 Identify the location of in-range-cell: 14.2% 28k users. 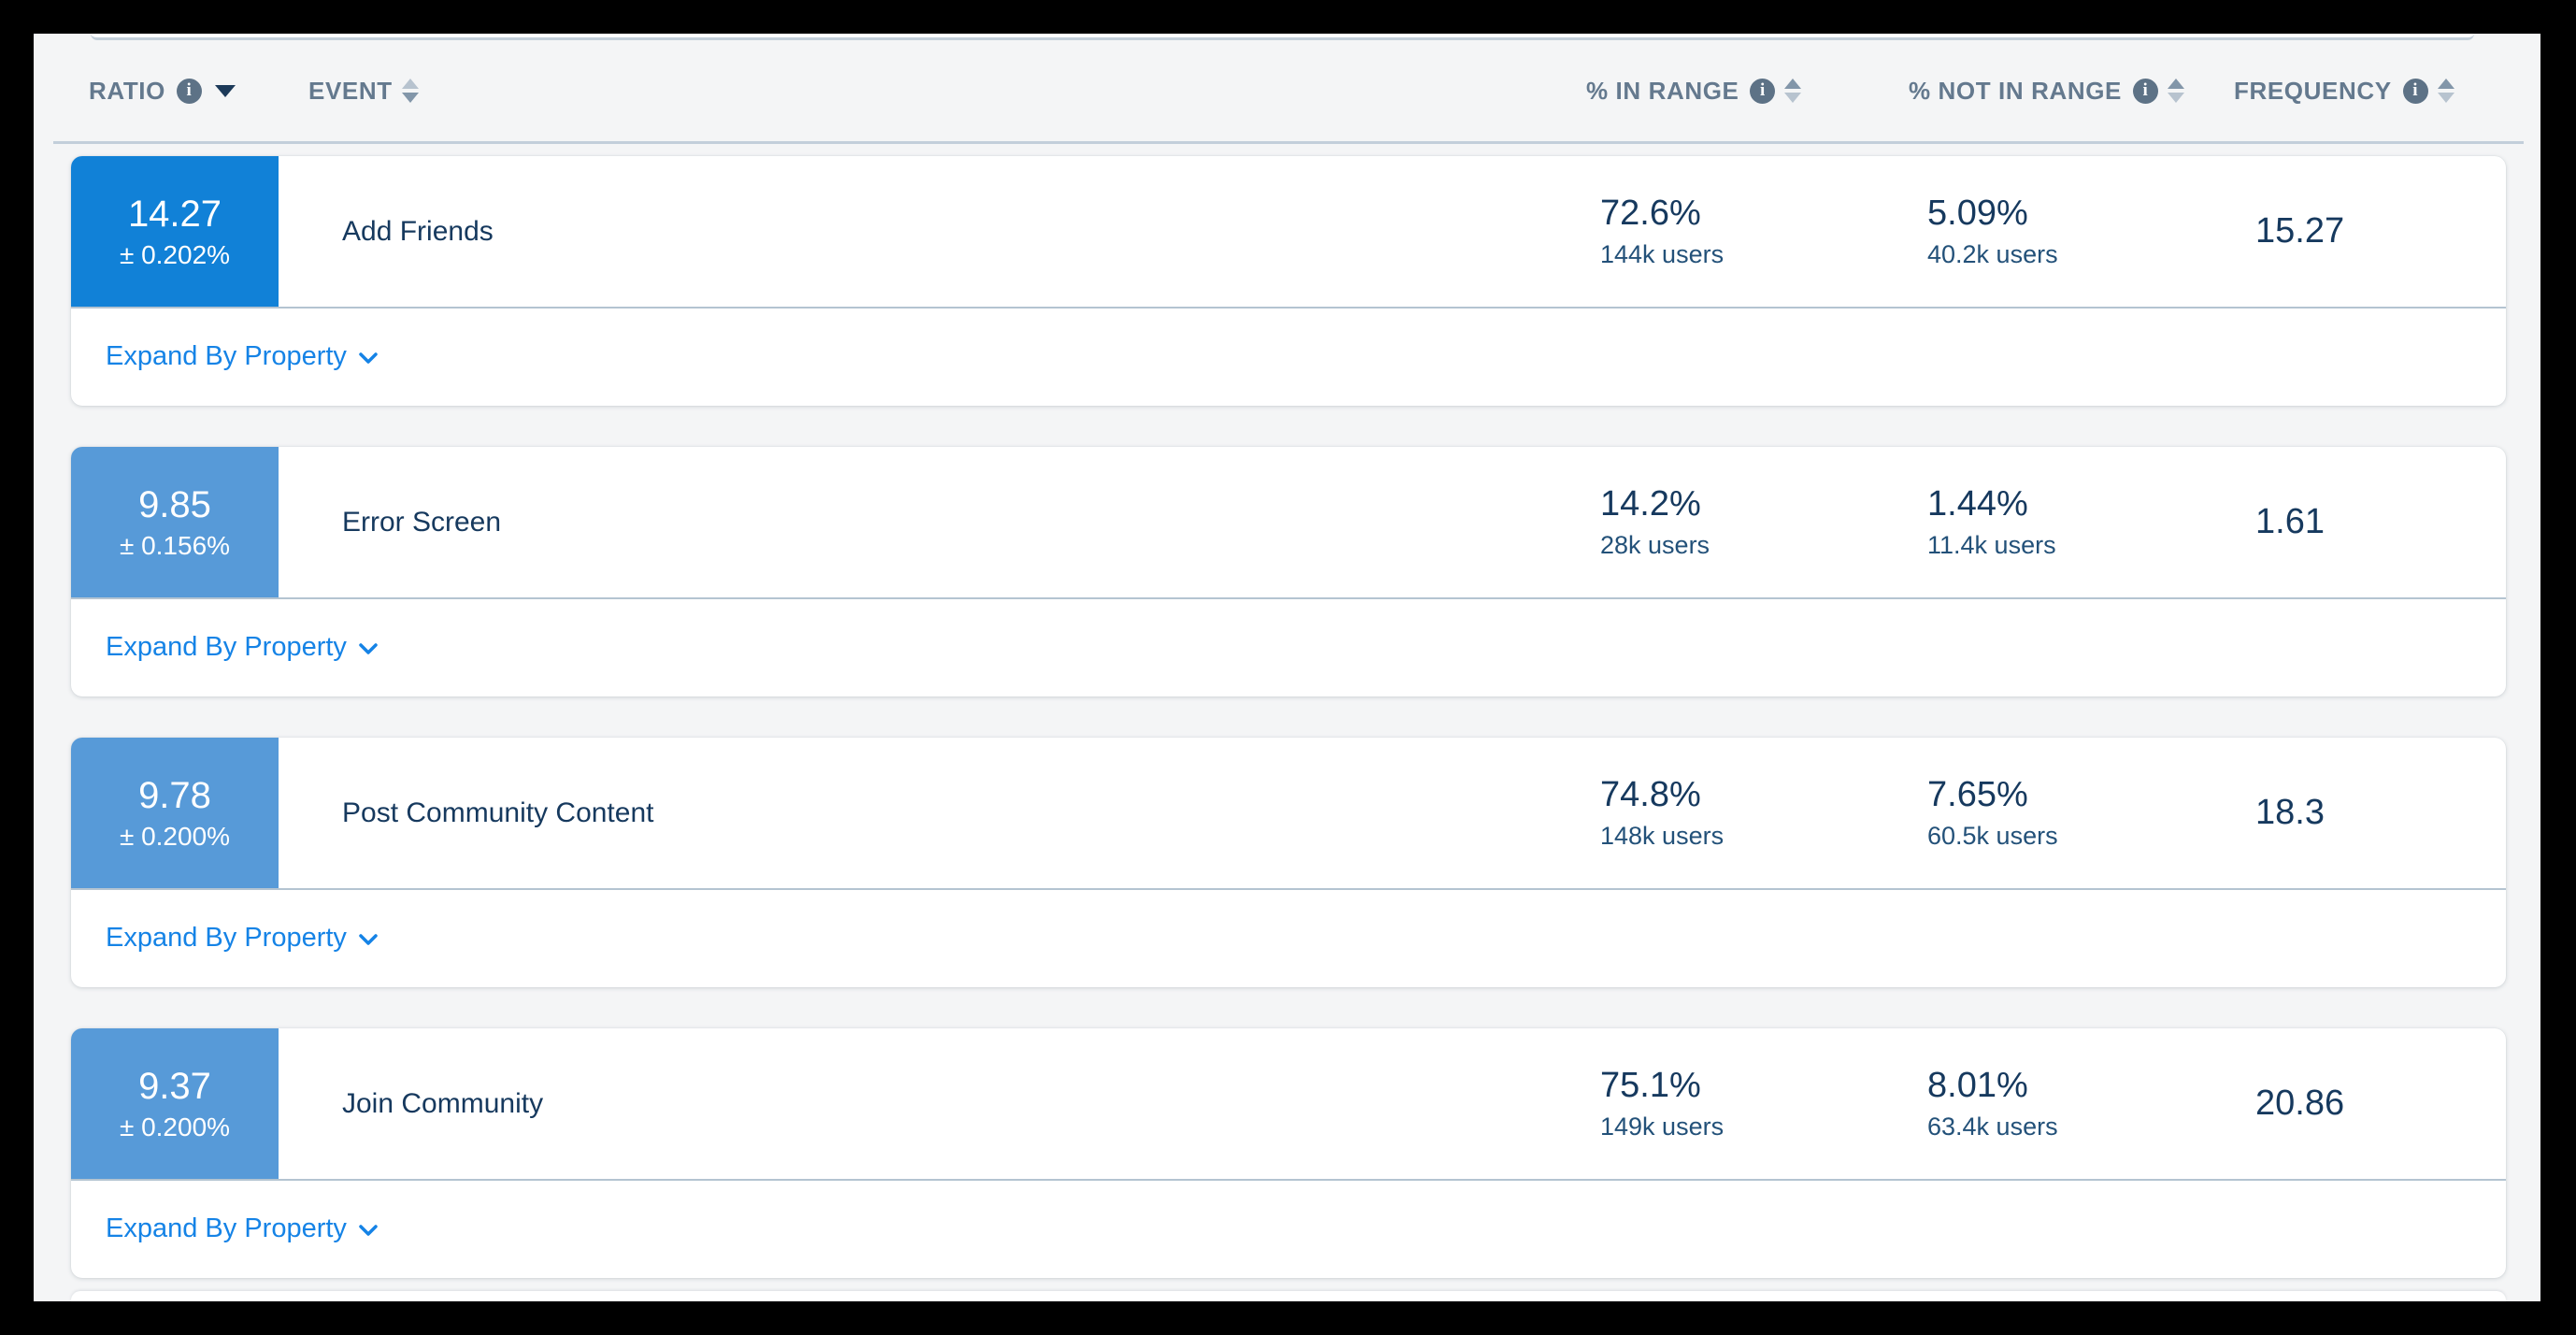
(1763, 522).